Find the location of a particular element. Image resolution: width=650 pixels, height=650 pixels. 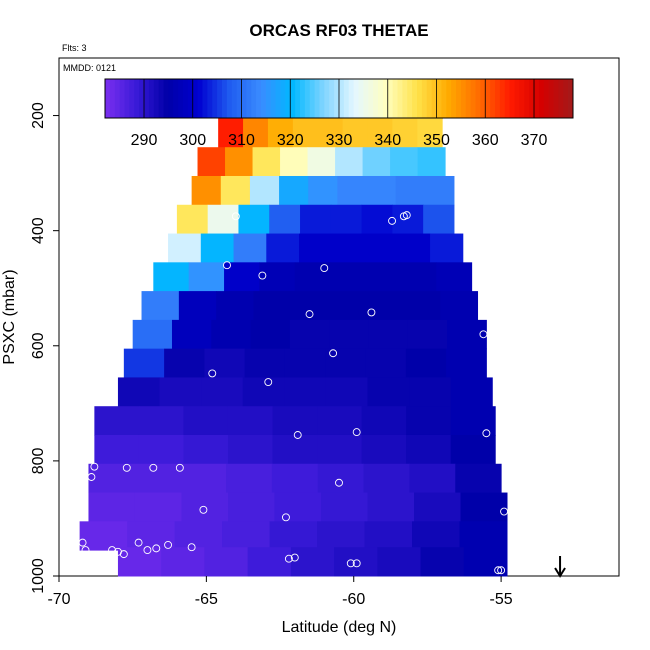

colorbar-tick-label: 310 is located at coordinates (241, 140).